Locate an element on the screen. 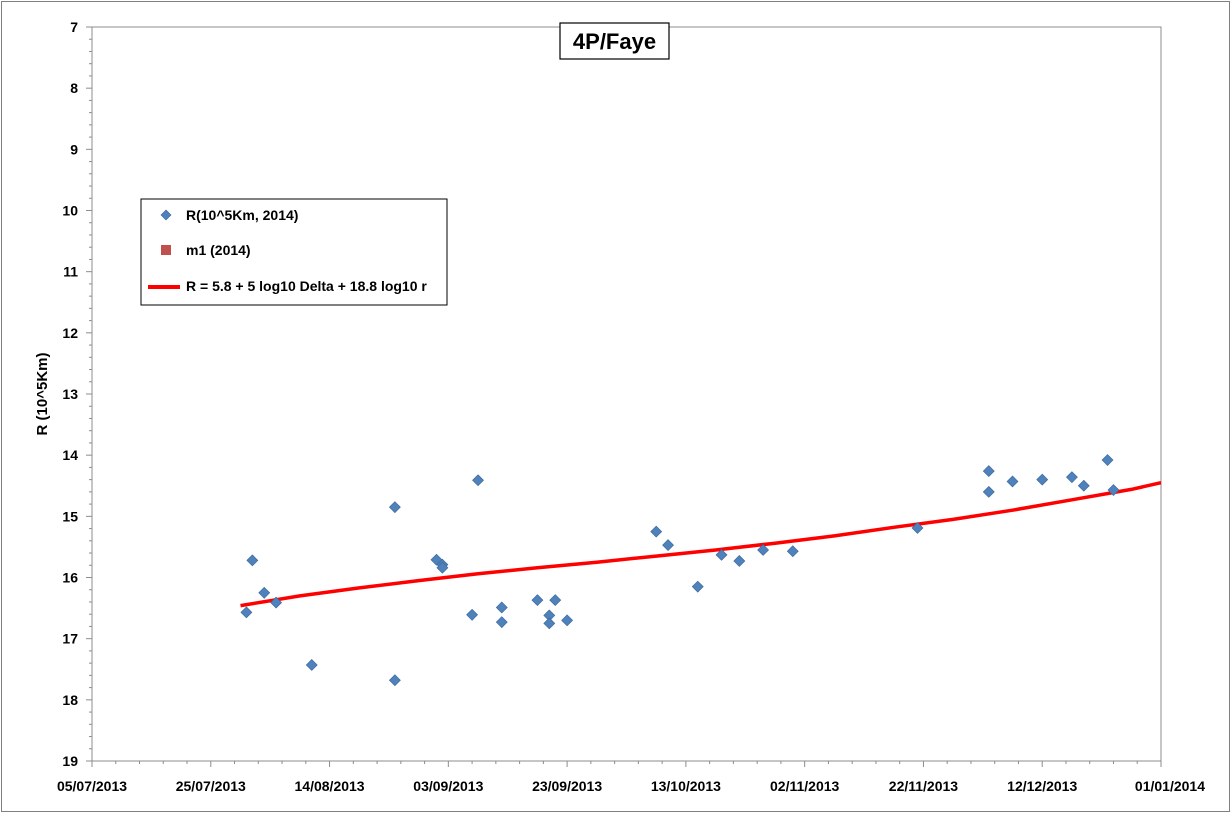 This screenshot has width=1231, height=813. y-tick-label: 8 is located at coordinates (74, 88).